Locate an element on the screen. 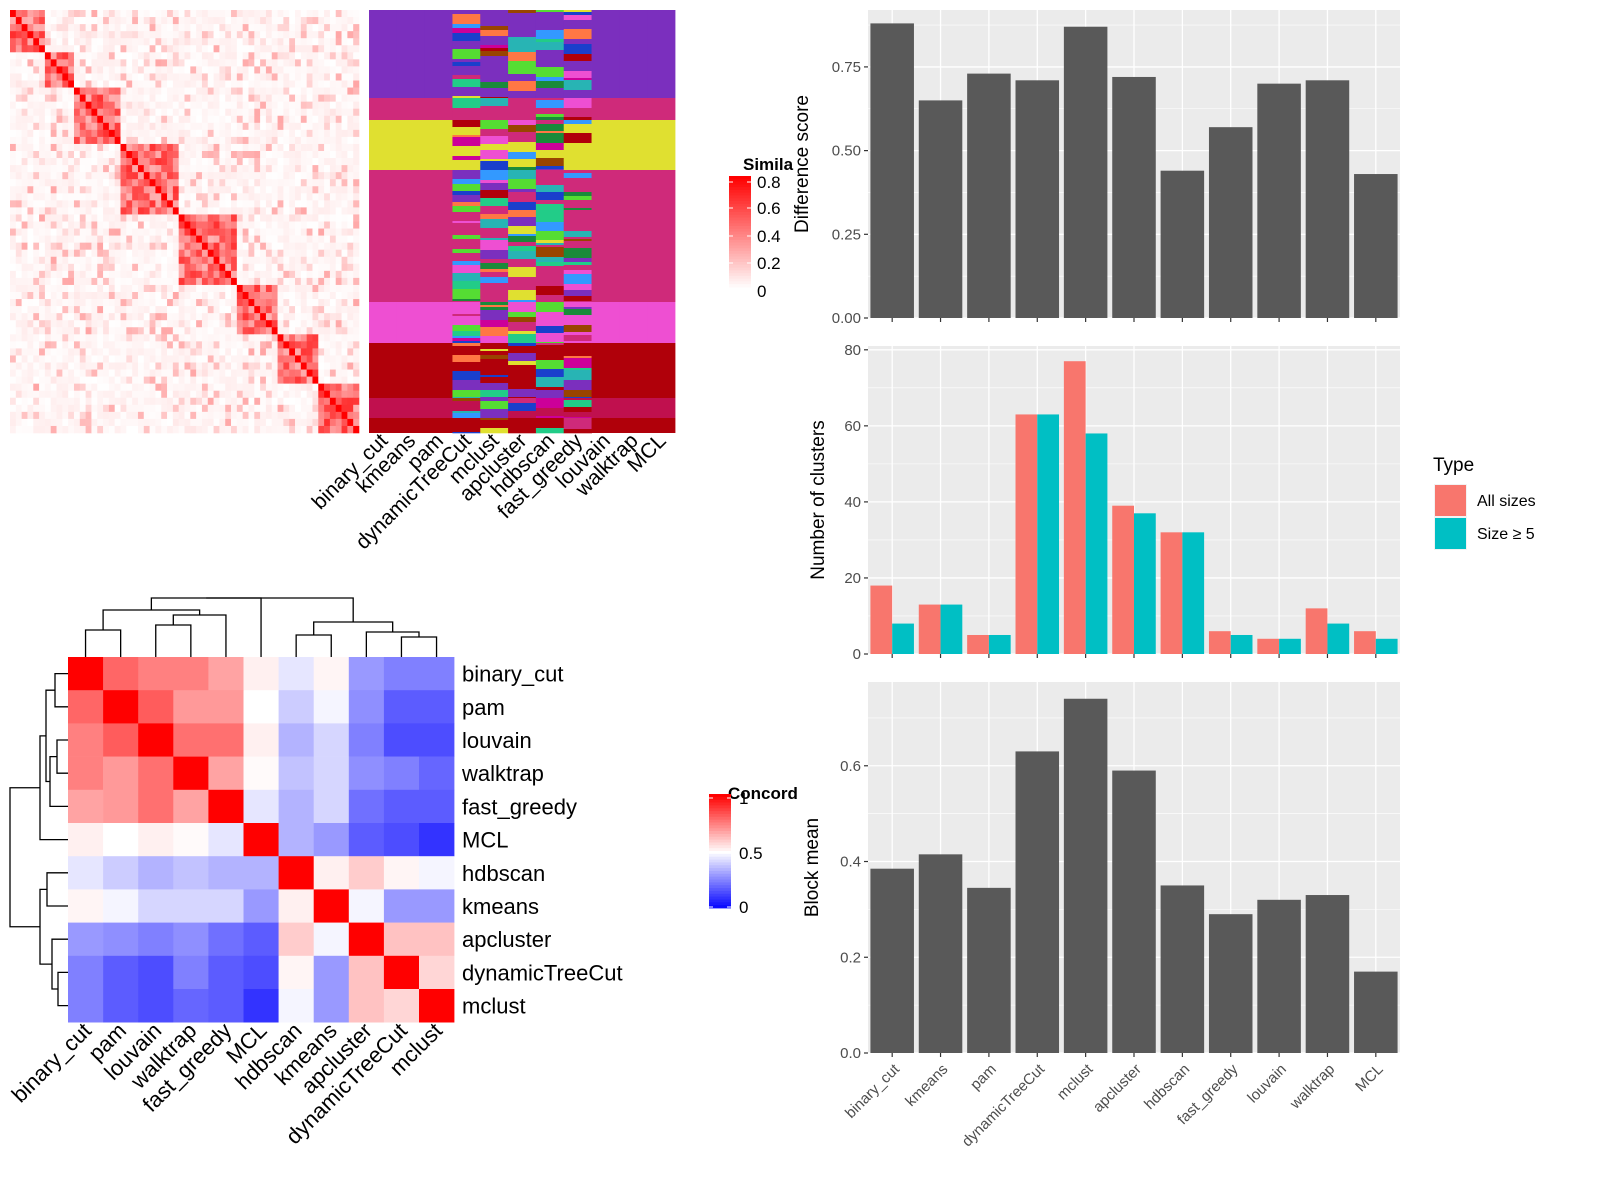  y-tick-label: 20 is located at coordinates (852, 578).